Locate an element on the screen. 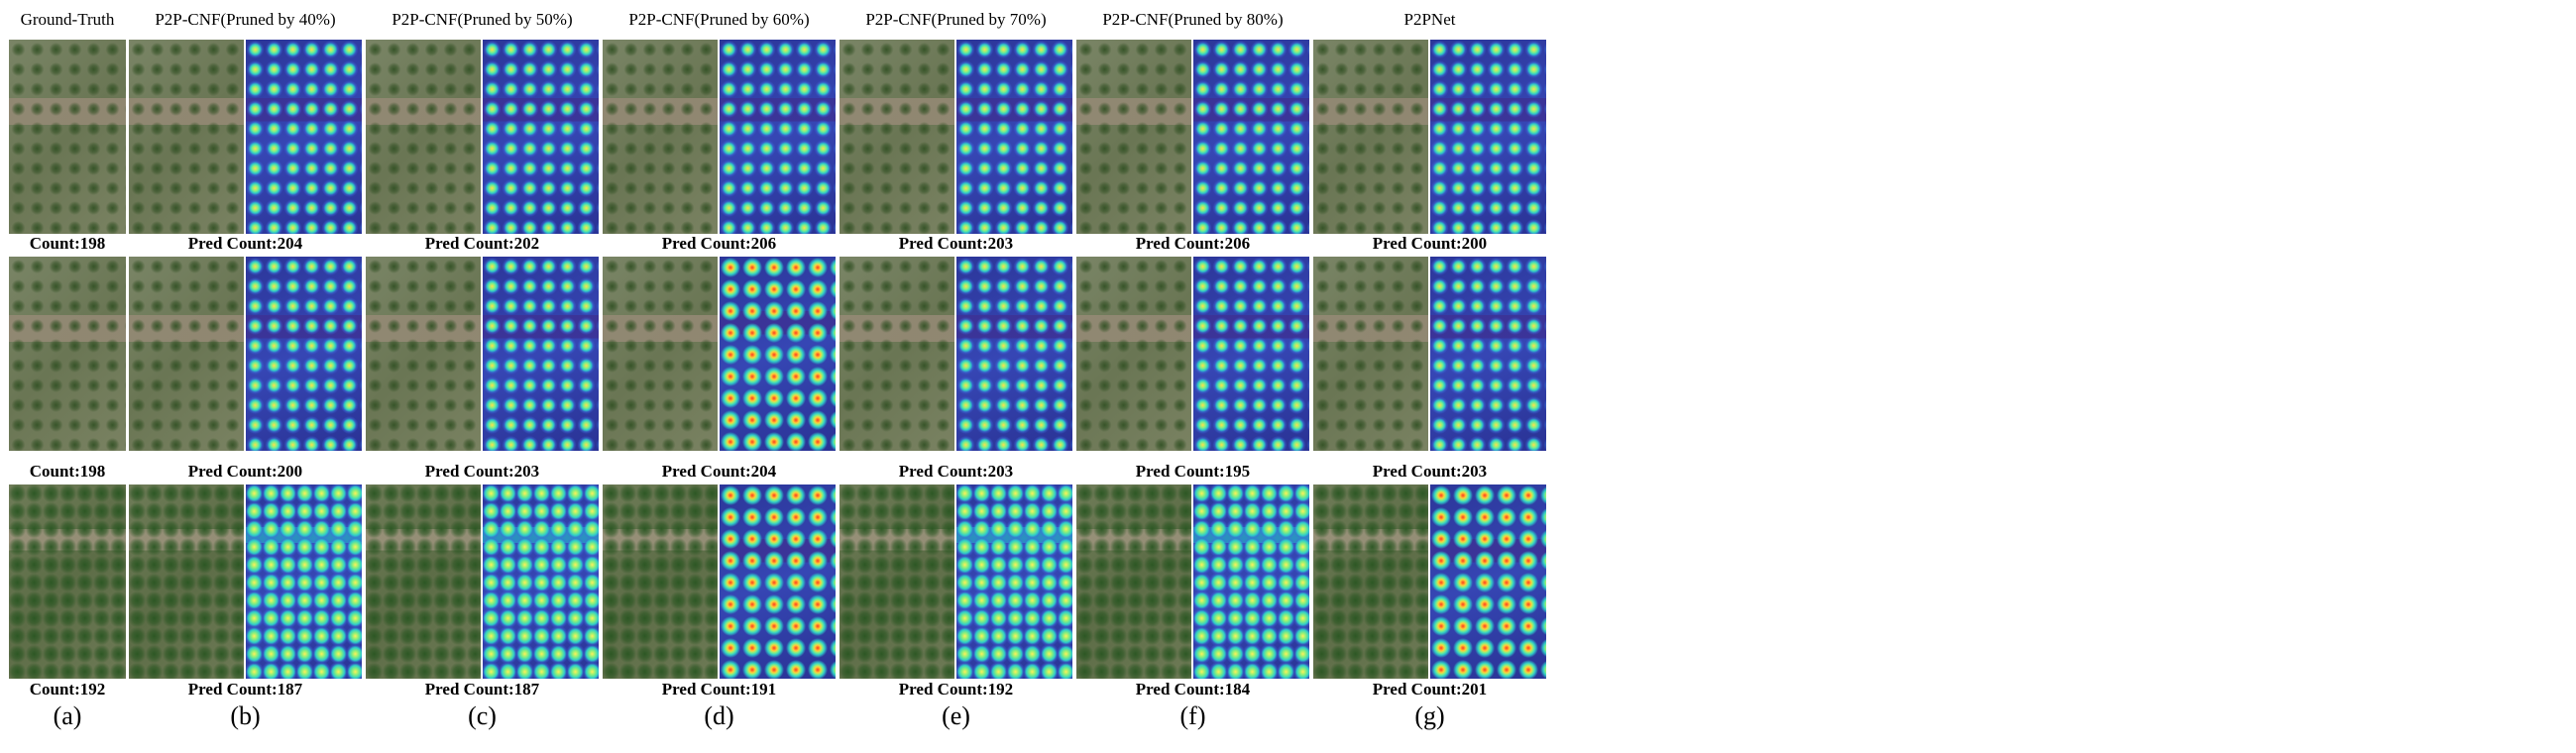  subfigure-label: (e) is located at coordinates (956, 715).